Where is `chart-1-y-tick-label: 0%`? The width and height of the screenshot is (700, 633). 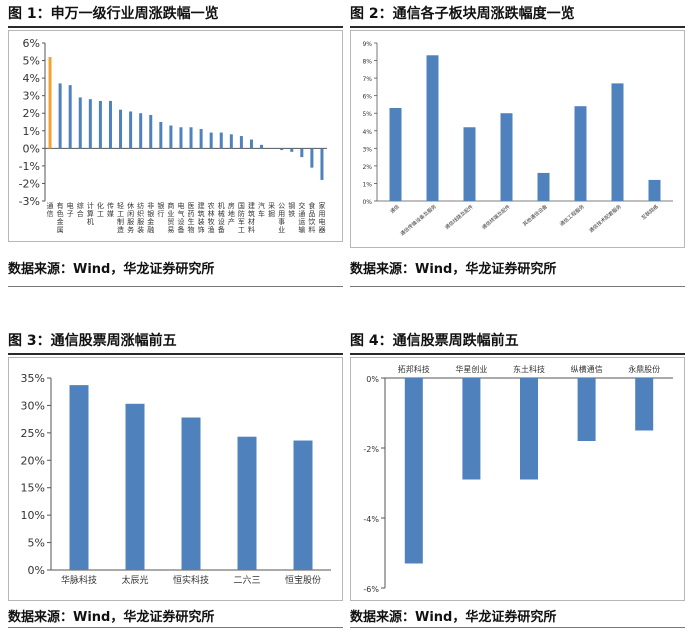
chart-1-y-tick-label: 0% is located at coordinates (31, 148).